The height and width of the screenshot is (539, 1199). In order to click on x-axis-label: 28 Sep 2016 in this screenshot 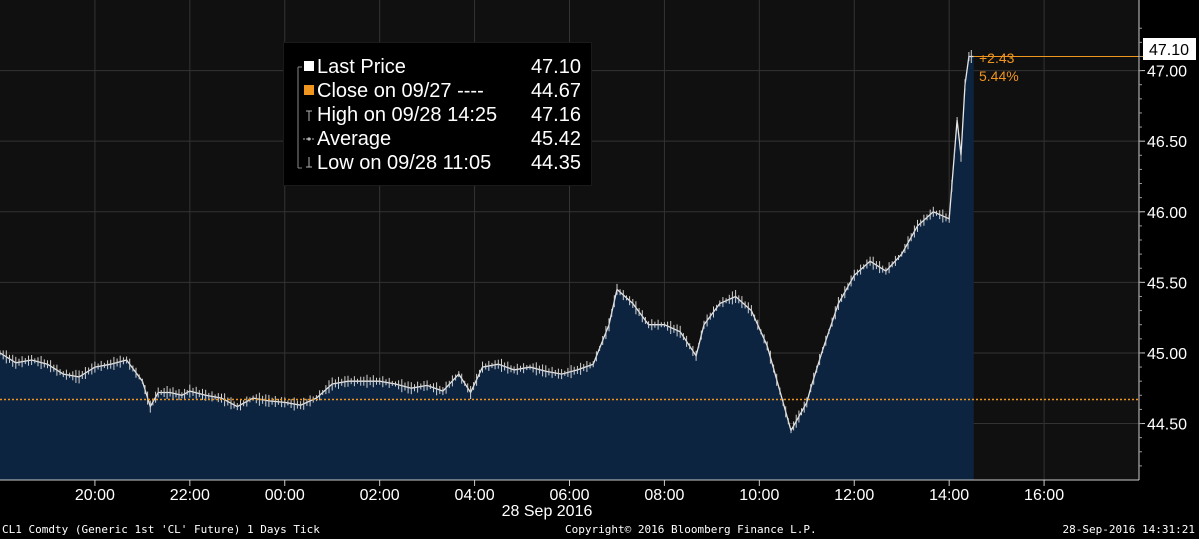, I will do `click(547, 511)`.